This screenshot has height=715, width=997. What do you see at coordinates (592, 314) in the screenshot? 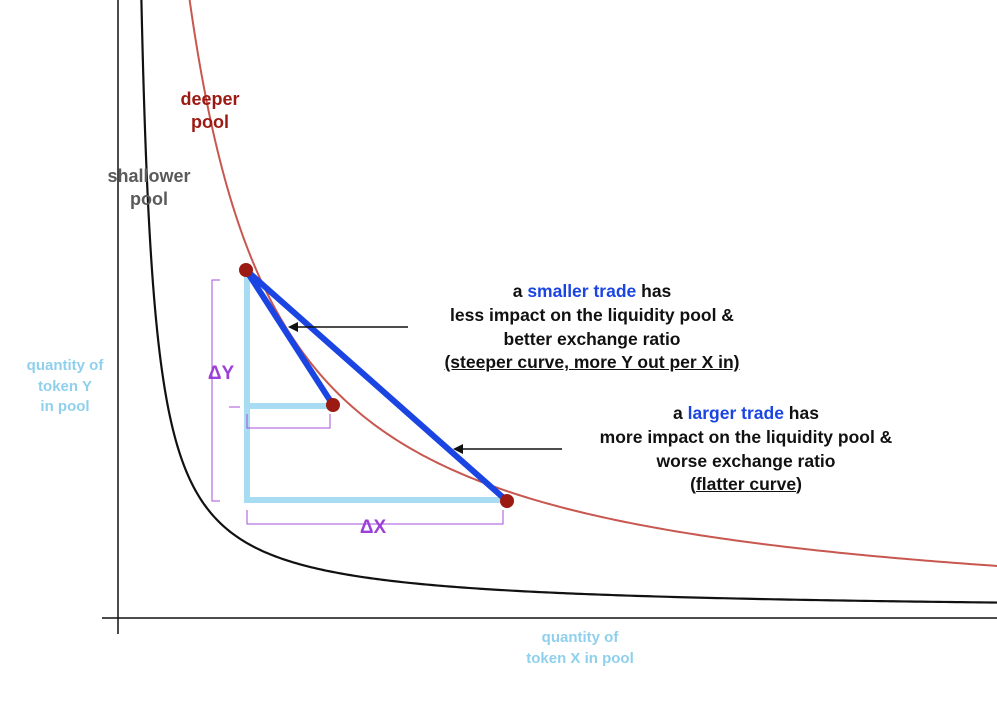
I see `small-trade-note-line-2: less impact on the liquidity pool &` at bounding box center [592, 314].